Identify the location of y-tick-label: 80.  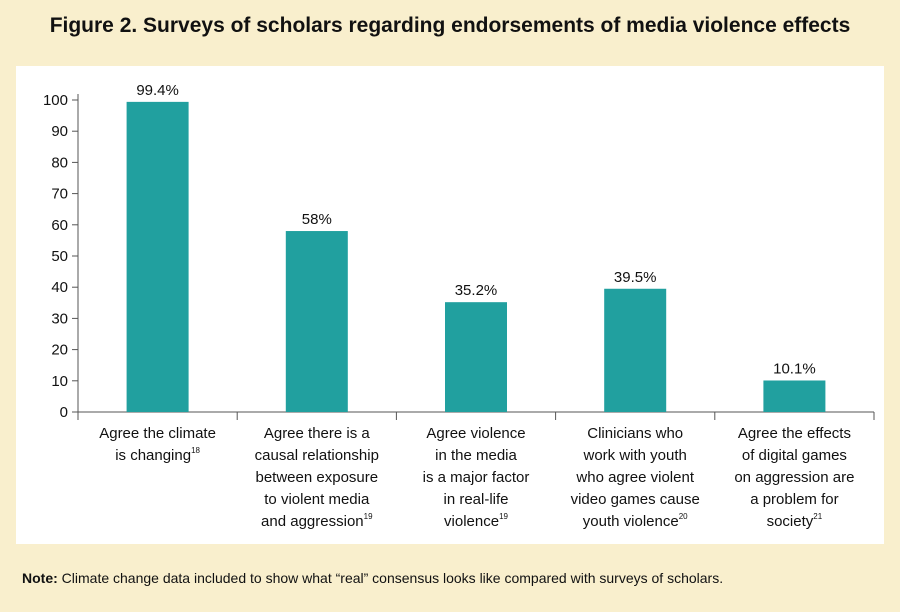
(59, 162).